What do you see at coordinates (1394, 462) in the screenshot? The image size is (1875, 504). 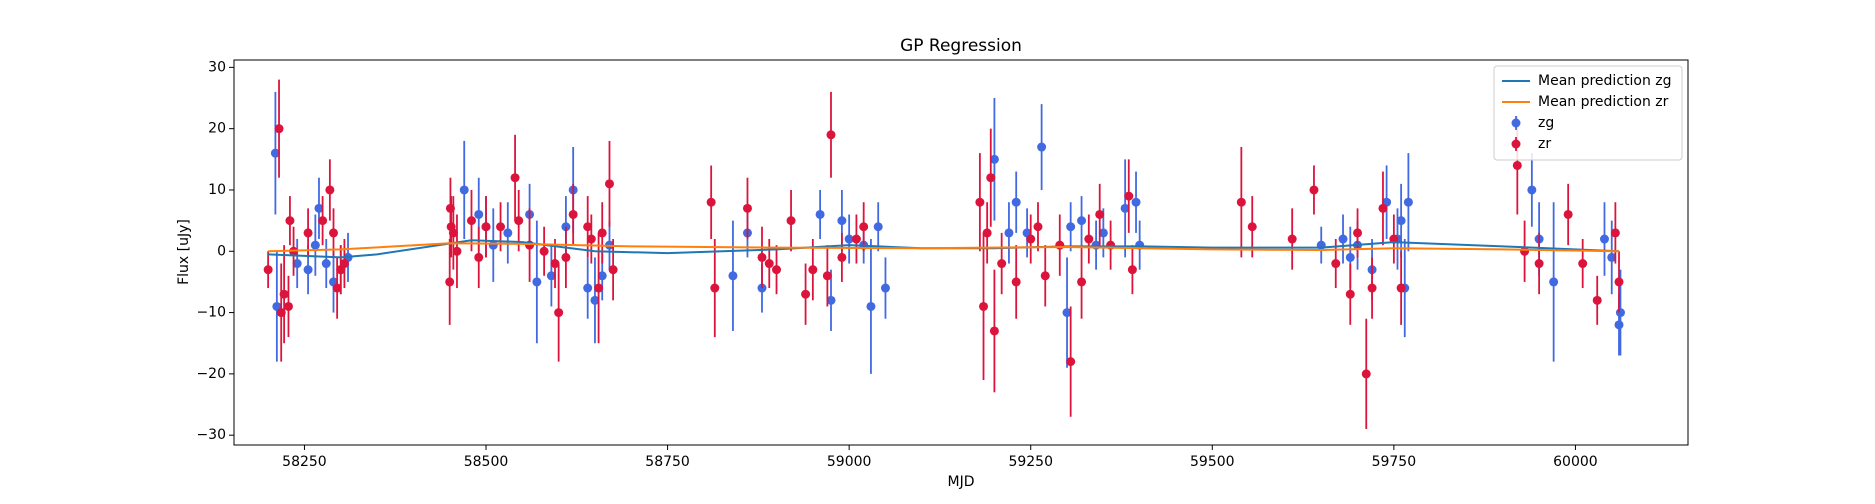 I see `x-tick-label: 59750` at bounding box center [1394, 462].